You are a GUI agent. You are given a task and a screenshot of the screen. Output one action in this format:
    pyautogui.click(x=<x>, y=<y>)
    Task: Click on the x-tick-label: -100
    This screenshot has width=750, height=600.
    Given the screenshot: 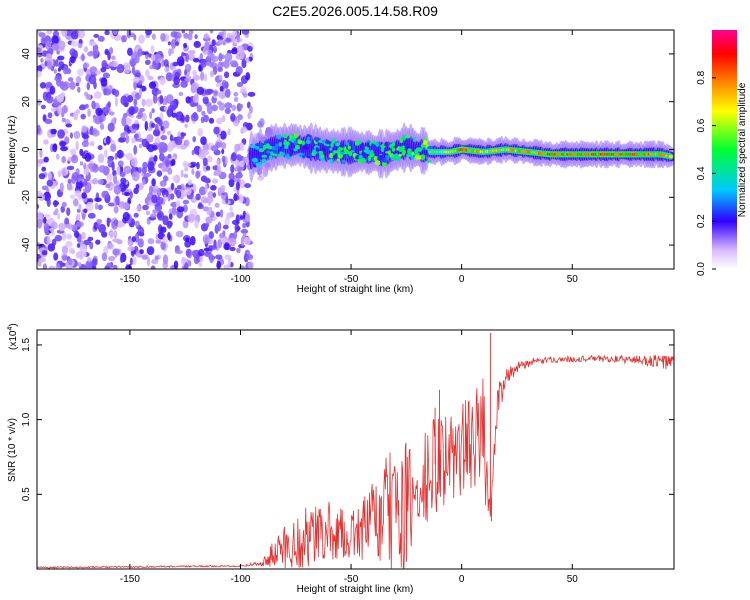 What is the action you would take?
    pyautogui.click(x=240, y=279)
    